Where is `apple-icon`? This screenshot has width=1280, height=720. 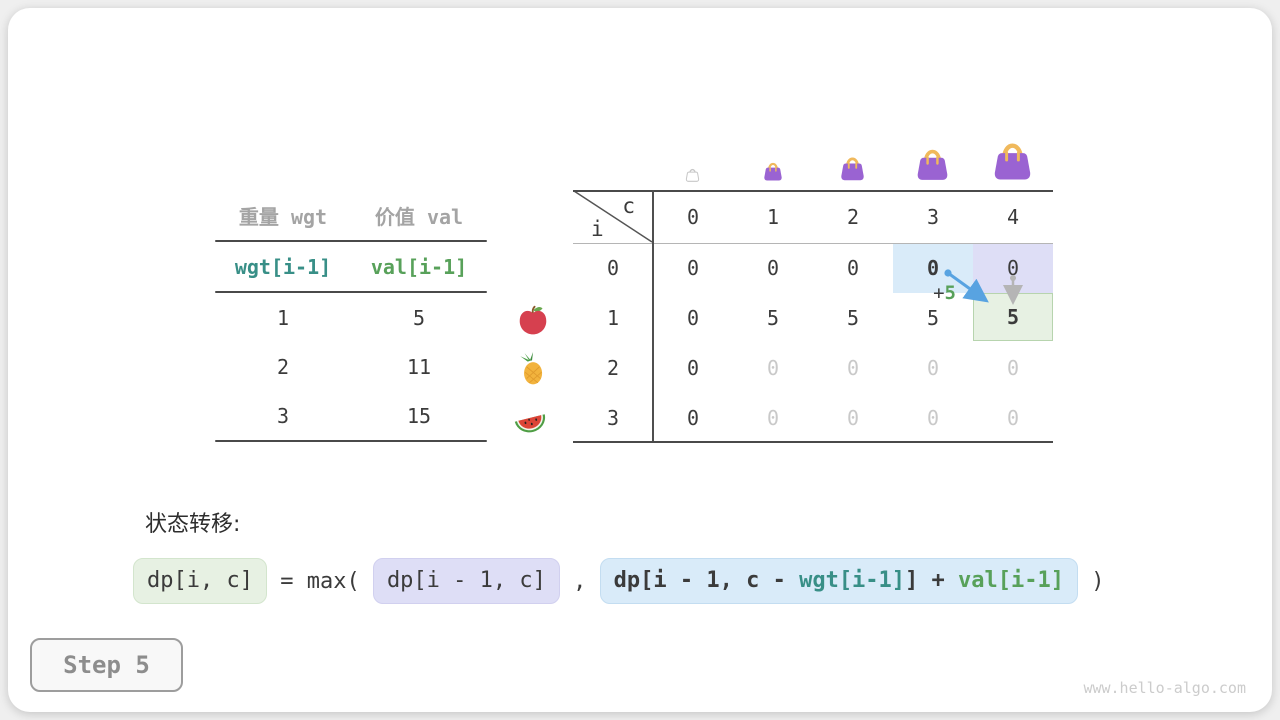
apple-icon is located at coordinates (533, 320).